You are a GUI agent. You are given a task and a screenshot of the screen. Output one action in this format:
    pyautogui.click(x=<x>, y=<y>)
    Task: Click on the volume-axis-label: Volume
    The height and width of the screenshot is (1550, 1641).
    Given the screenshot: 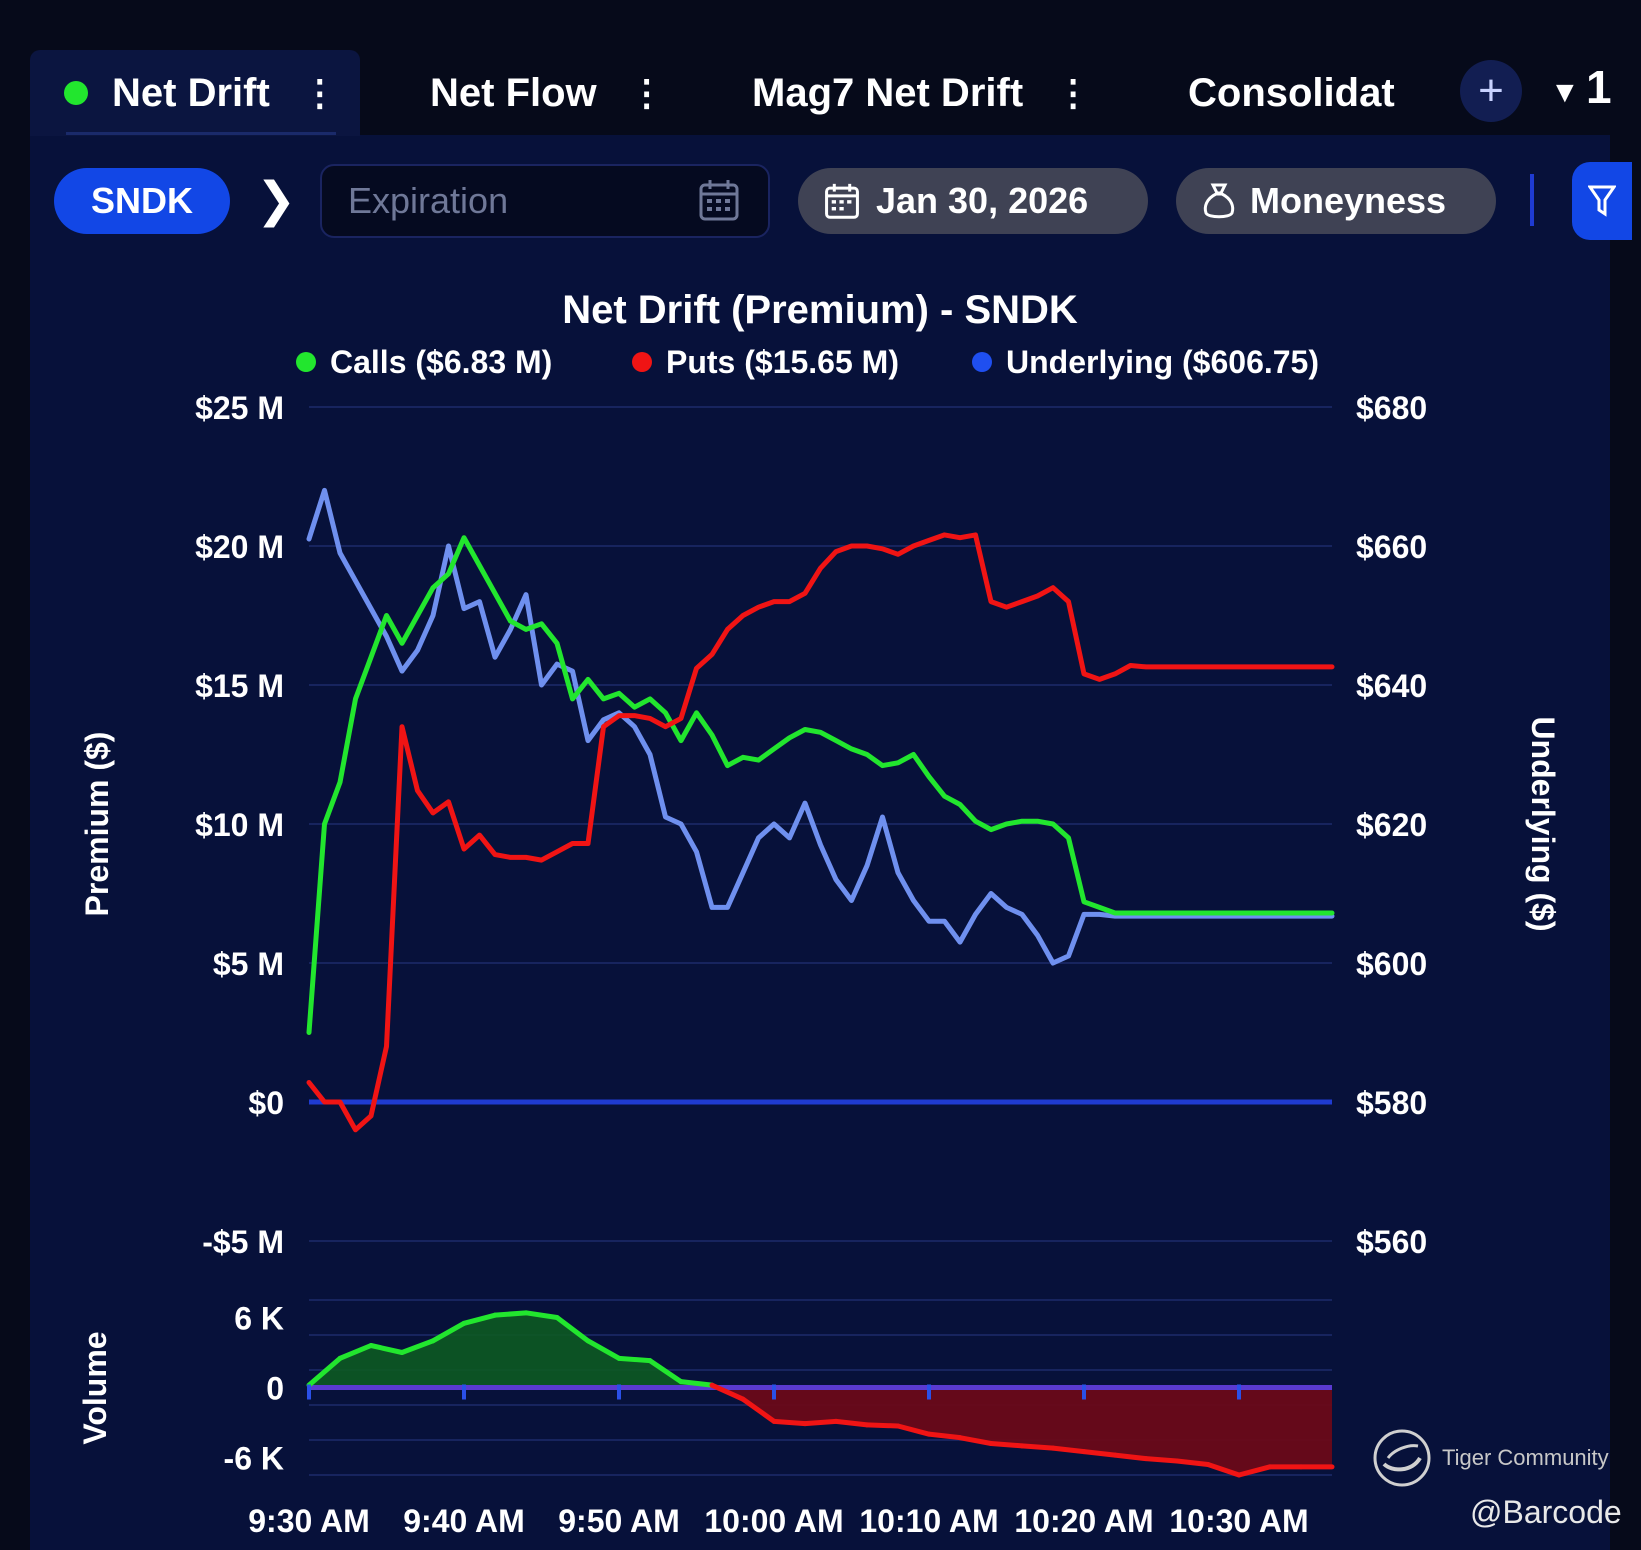 What is the action you would take?
    pyautogui.click(x=95, y=1387)
    